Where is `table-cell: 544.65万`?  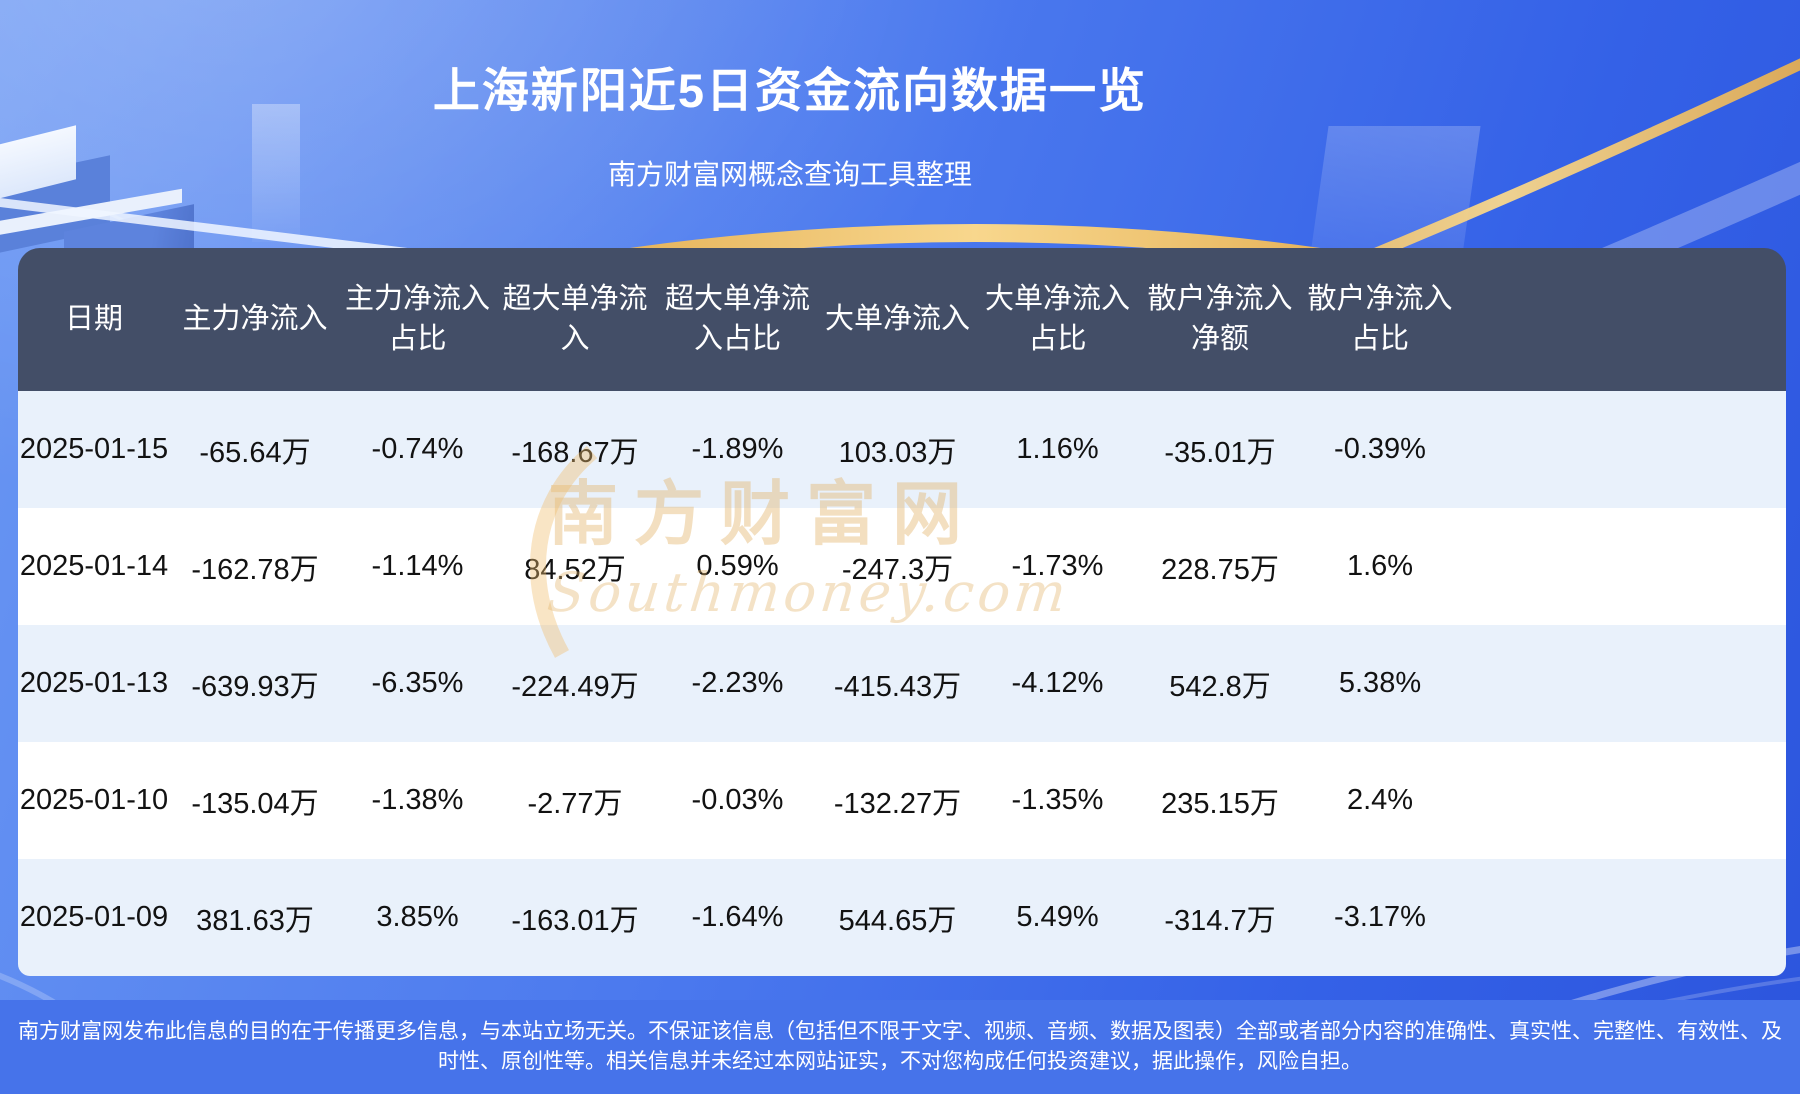 table-cell: 544.65万 is located at coordinates (897, 920).